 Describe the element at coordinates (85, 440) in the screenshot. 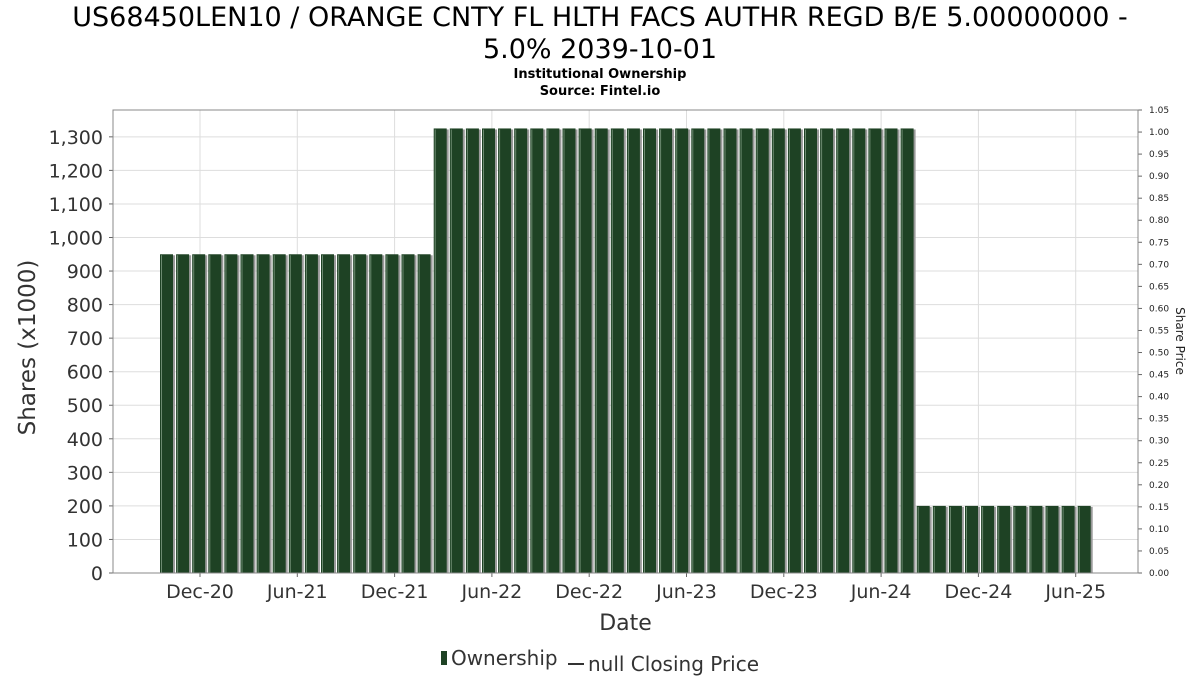

I see `y-tick-label: 400` at that location.